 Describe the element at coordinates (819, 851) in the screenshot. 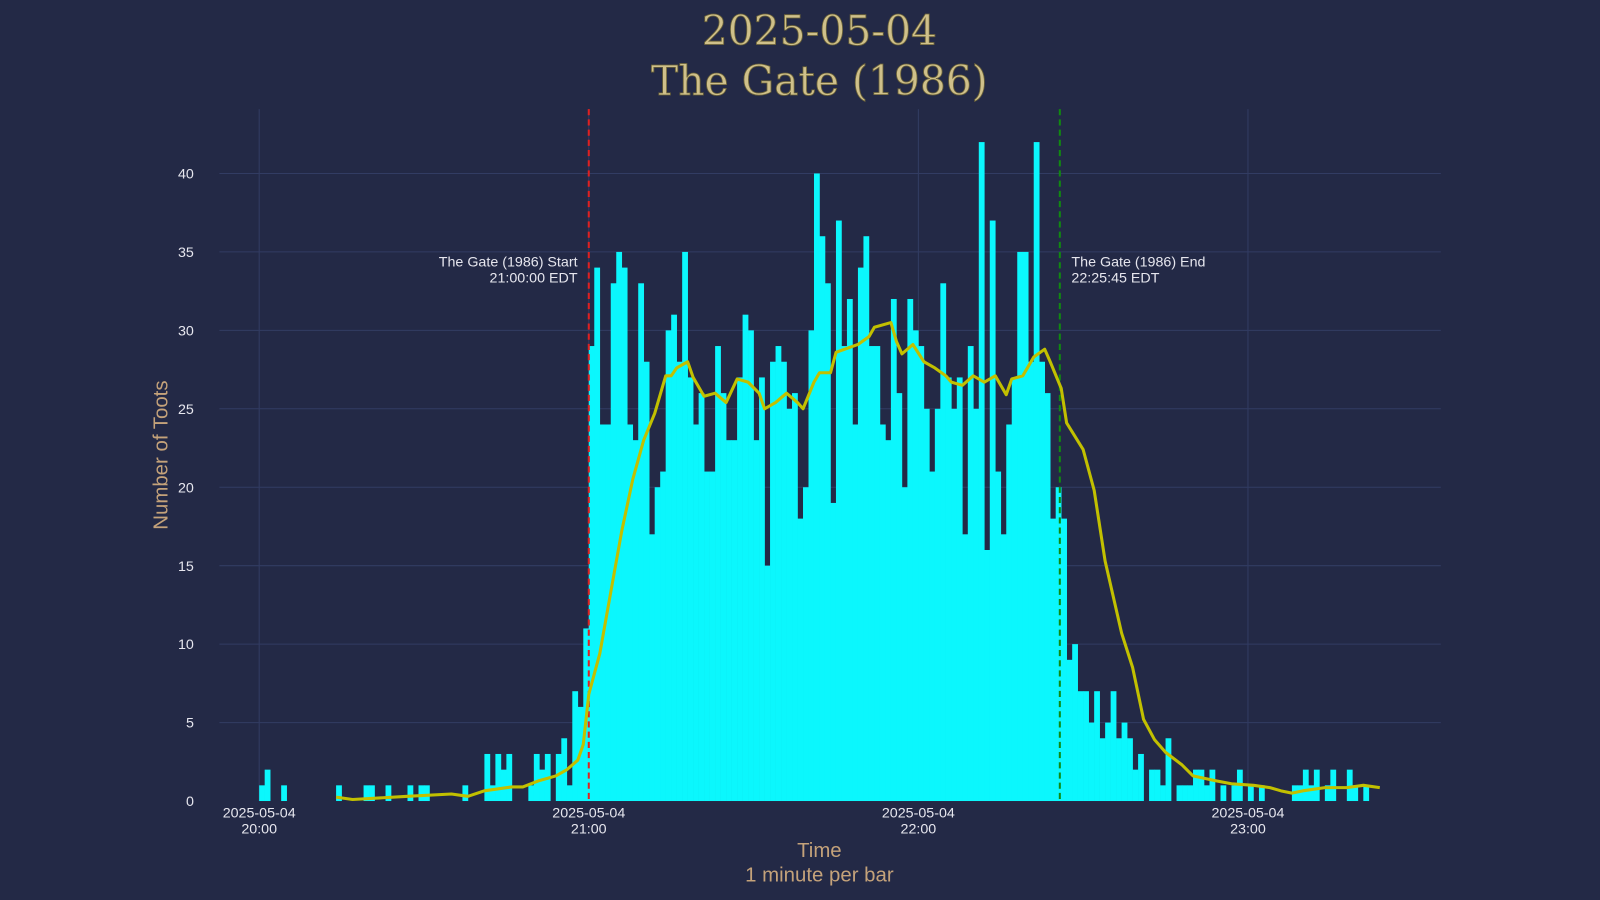

I see `x-axis-title: Time` at that location.